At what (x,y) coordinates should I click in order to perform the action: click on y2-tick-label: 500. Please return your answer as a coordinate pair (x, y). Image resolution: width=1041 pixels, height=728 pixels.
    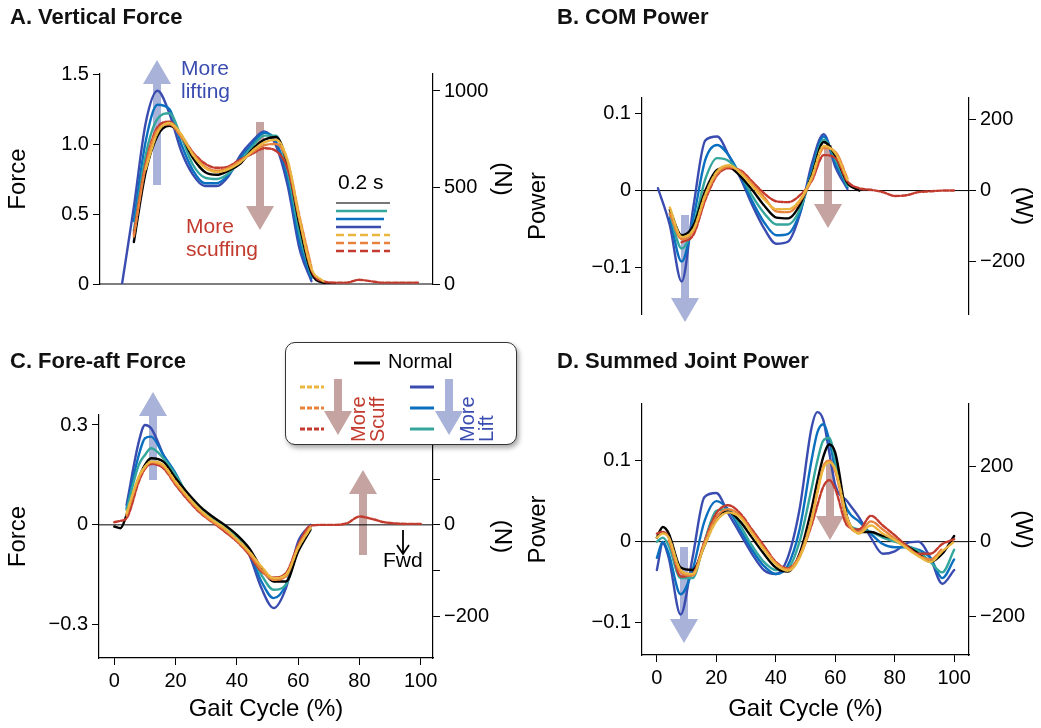
    Looking at the image, I should click on (461, 186).